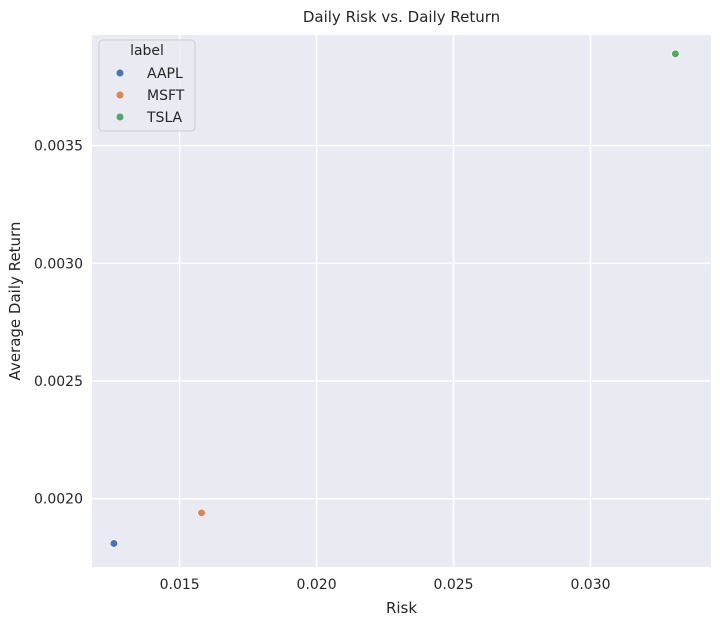 This screenshot has width=720, height=627. What do you see at coordinates (164, 118) in the screenshot?
I see `legend-label-tsla: TSLA` at bounding box center [164, 118].